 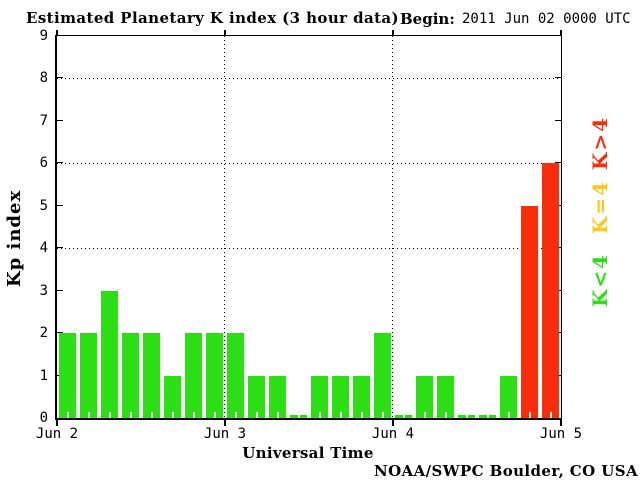 I want to click on y-tick-label: 5, so click(x=43, y=205).